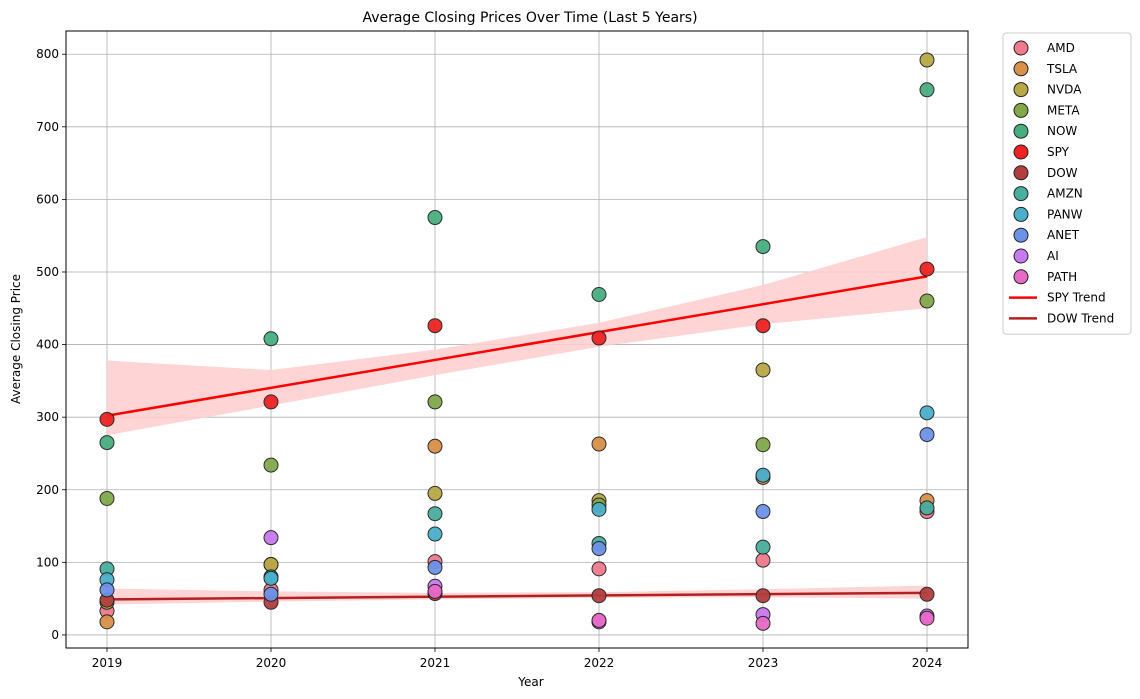 The image size is (1140, 699). What do you see at coordinates (271, 663) in the screenshot?
I see `x-tick-label: 2020` at bounding box center [271, 663].